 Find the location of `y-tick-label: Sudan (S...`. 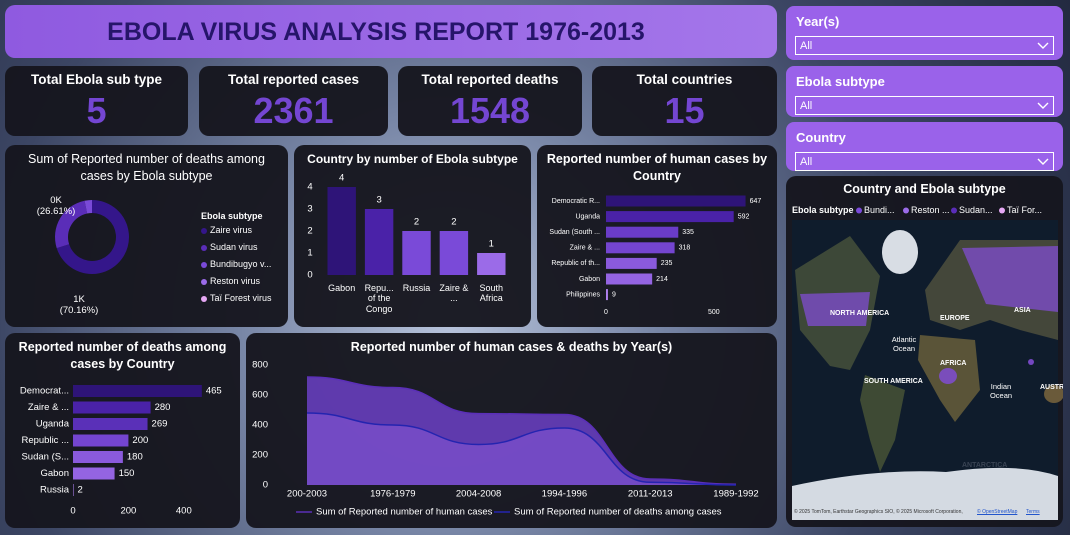

y-tick-label: Sudan (S... is located at coordinates (45, 457).